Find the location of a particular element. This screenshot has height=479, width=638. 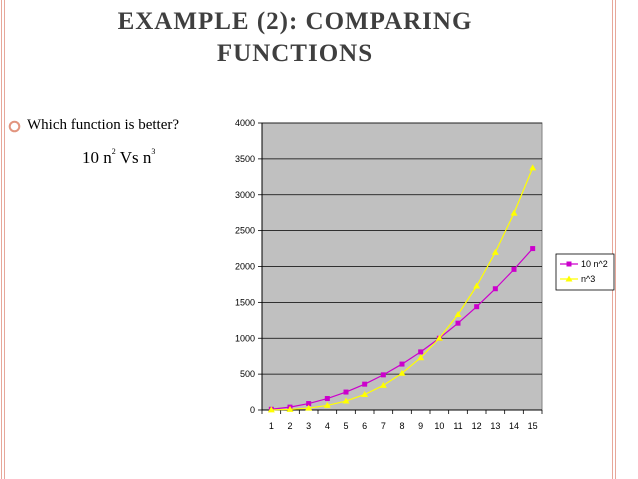

x-tick-label: 15 is located at coordinates (533, 426).